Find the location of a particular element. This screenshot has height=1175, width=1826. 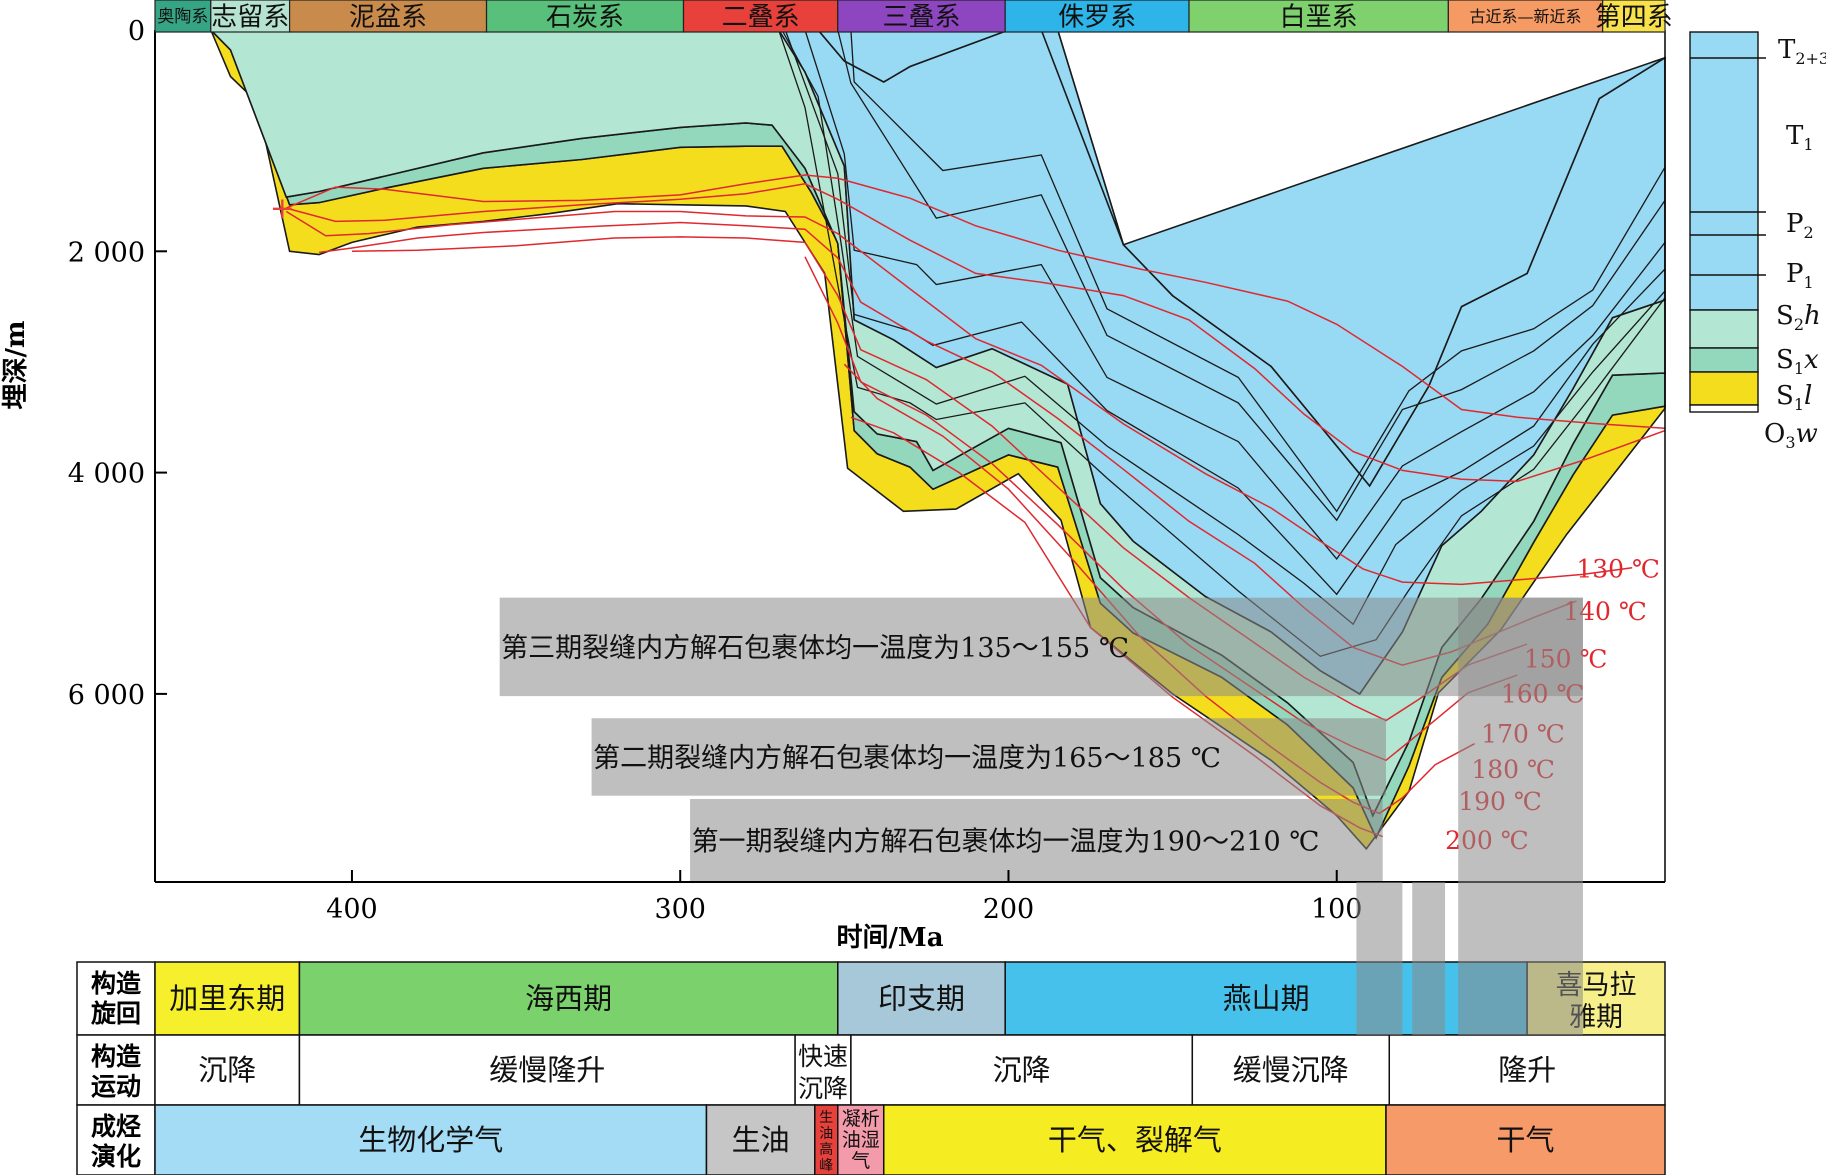

table-cell-label: 缓慢隆升 is located at coordinates (547, 1070).